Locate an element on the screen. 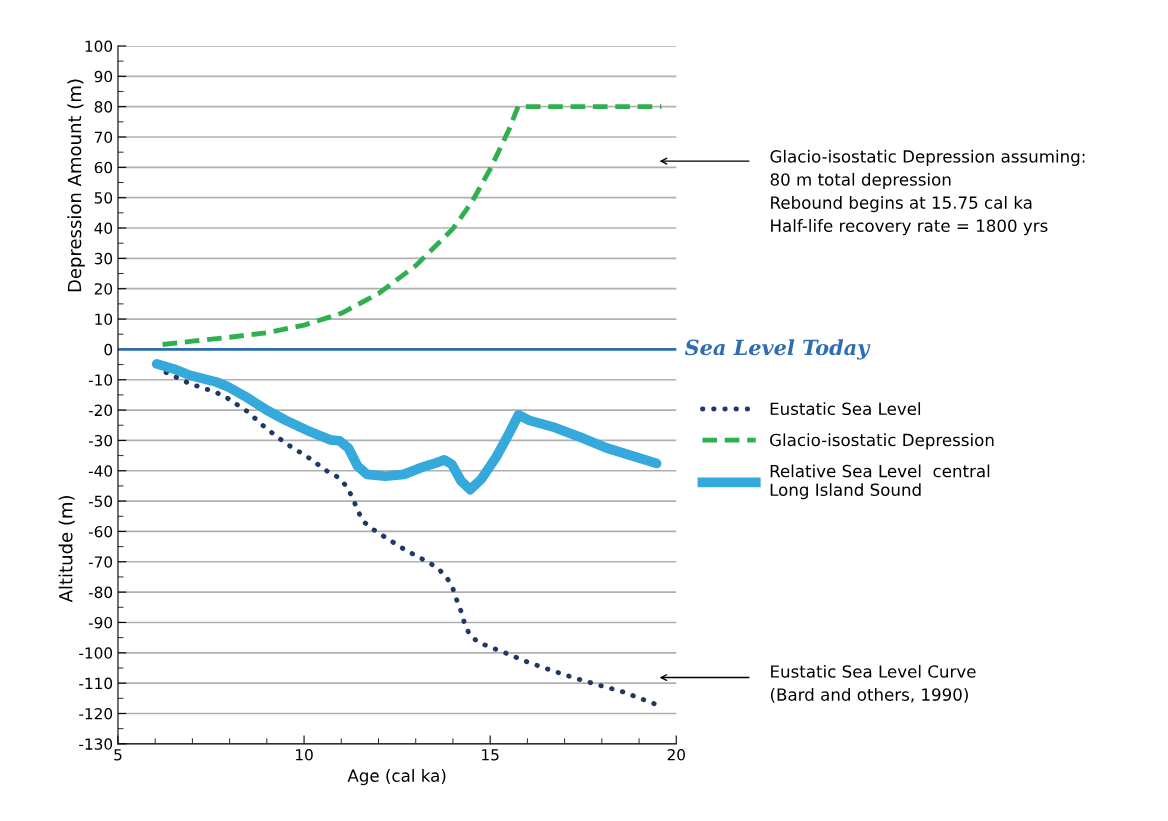 This screenshot has height=821, width=1168. y-tick-label: 100 is located at coordinates (99, 46).